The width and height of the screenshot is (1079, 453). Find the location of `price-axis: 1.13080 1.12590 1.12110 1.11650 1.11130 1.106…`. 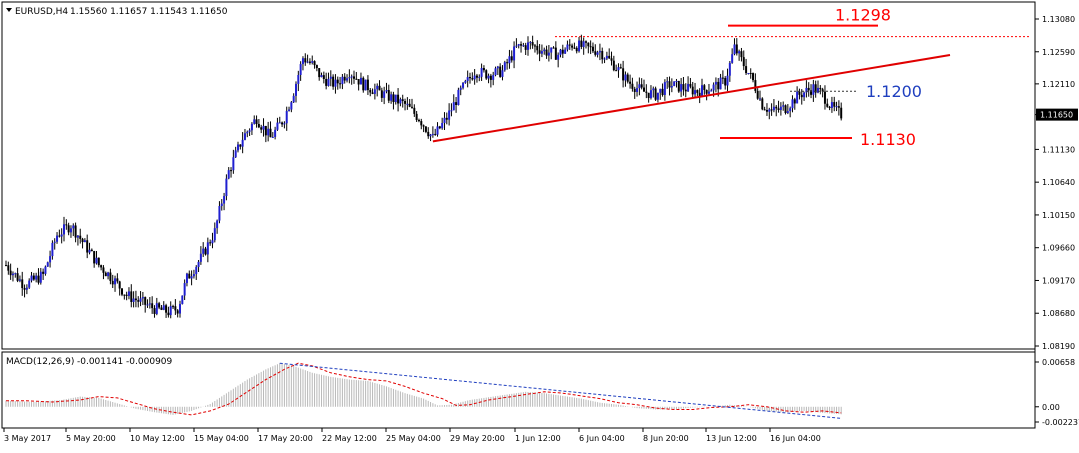

price-axis: 1.13080 1.12590 1.12110 1.11650 1.11130 1.106… is located at coordinates (1056, 183).